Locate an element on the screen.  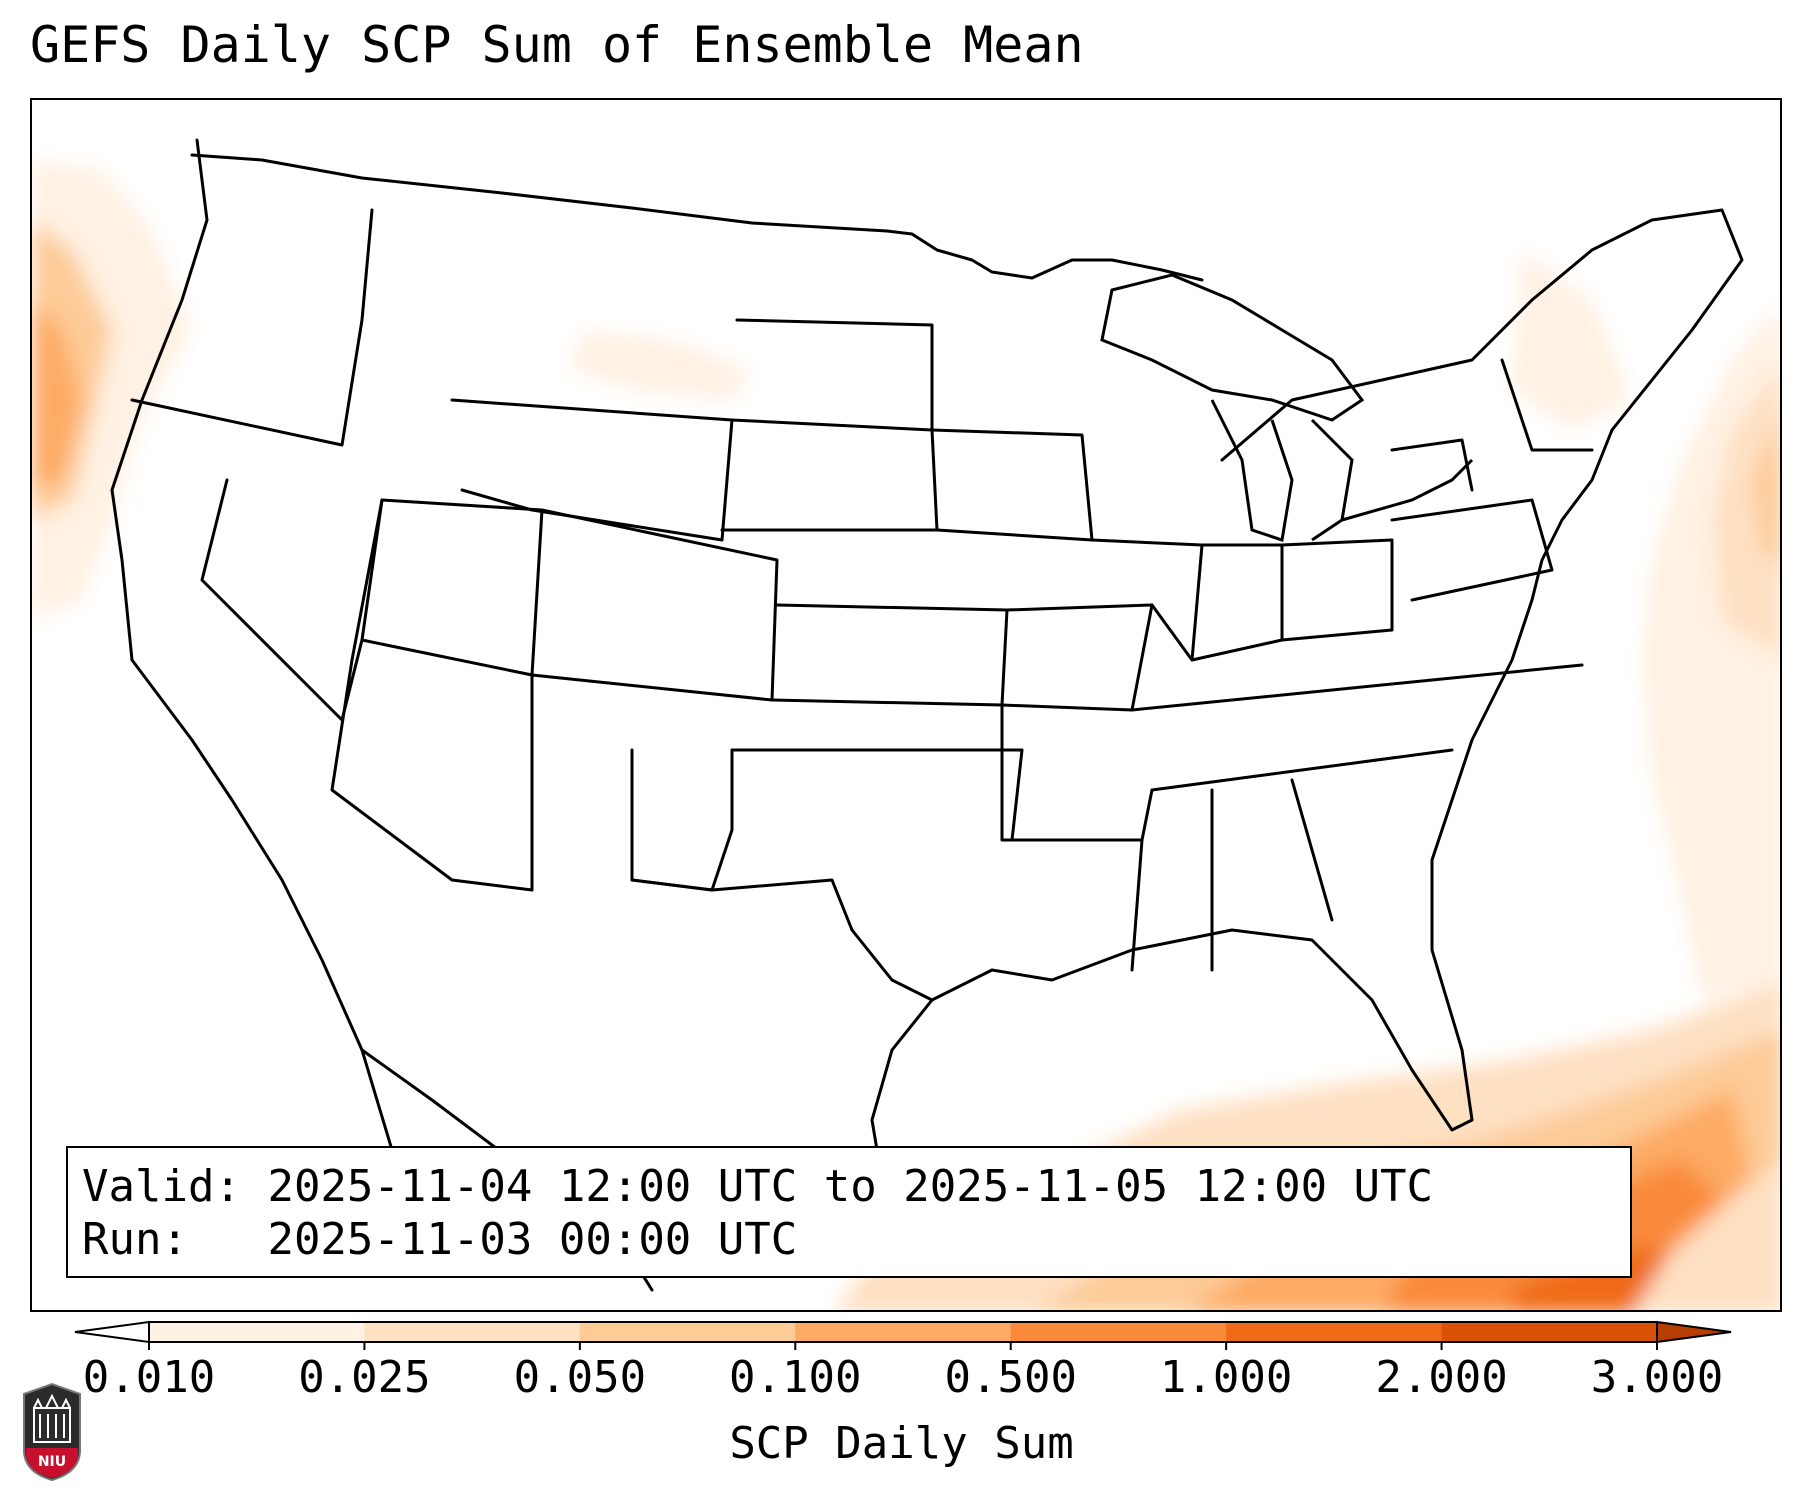
niu-logo: NIU is located at coordinates (52, 1432).